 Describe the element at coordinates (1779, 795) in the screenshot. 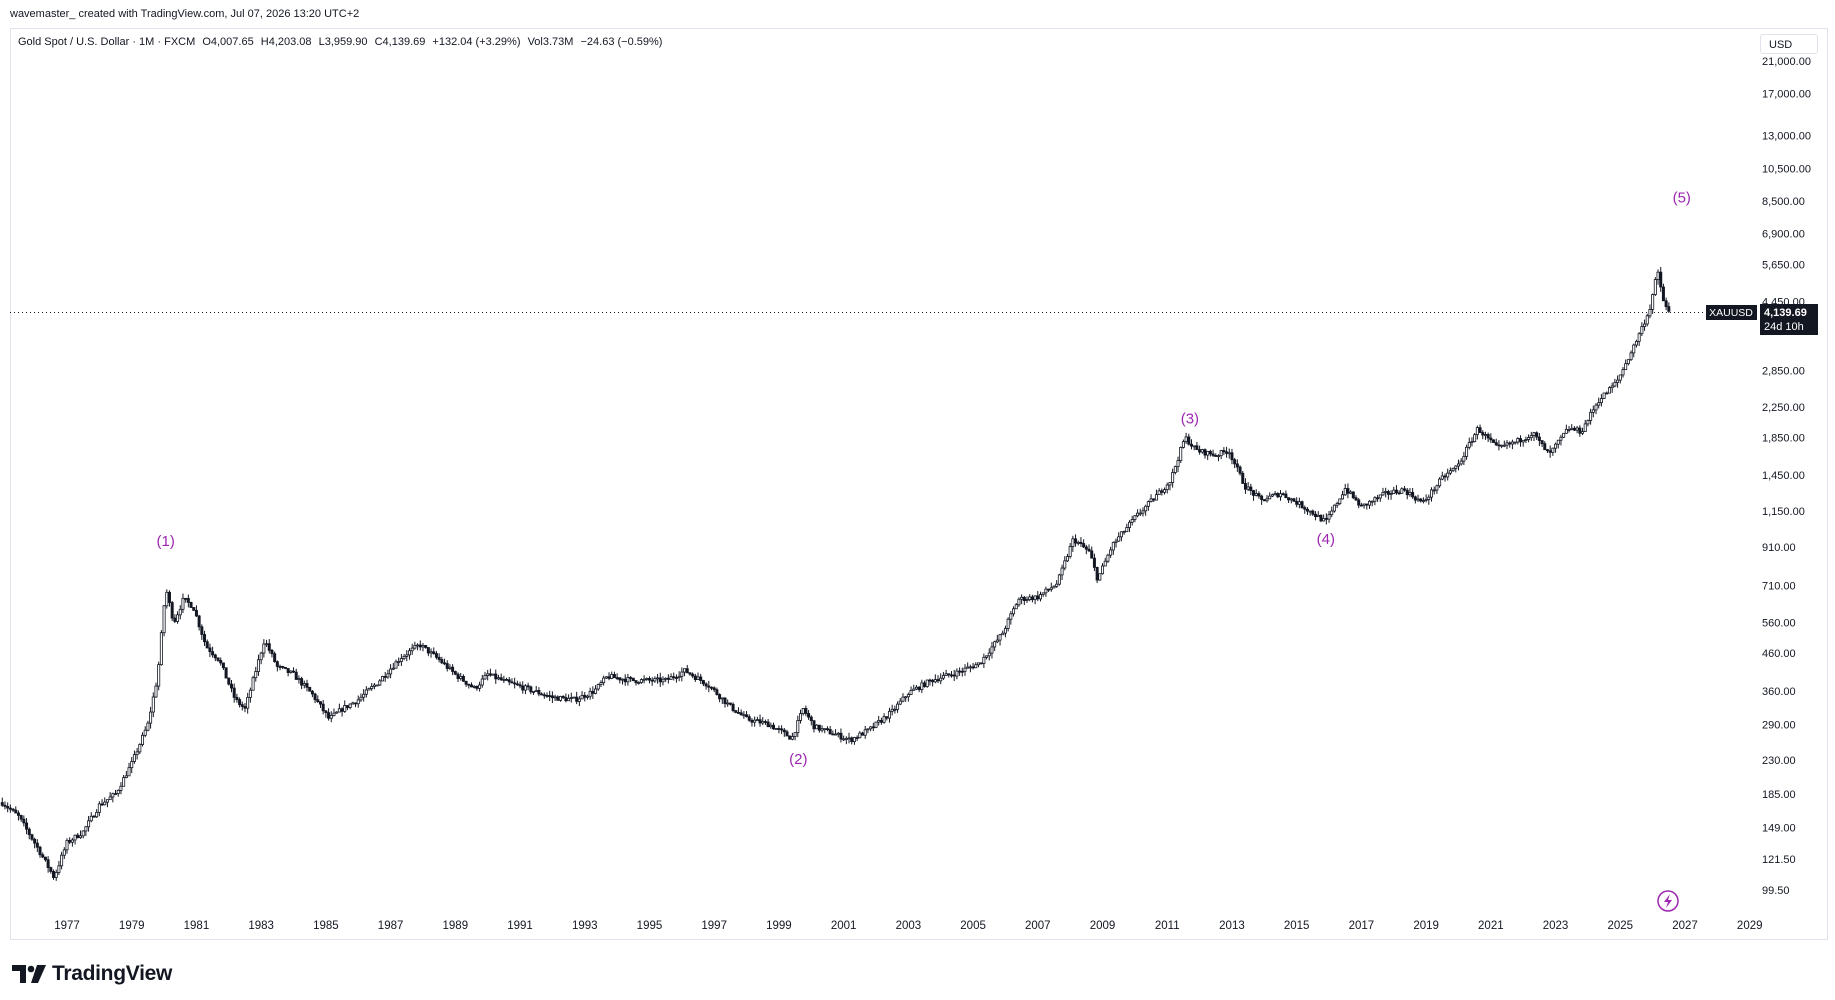

I see `price-tick-label: 185.00` at that location.